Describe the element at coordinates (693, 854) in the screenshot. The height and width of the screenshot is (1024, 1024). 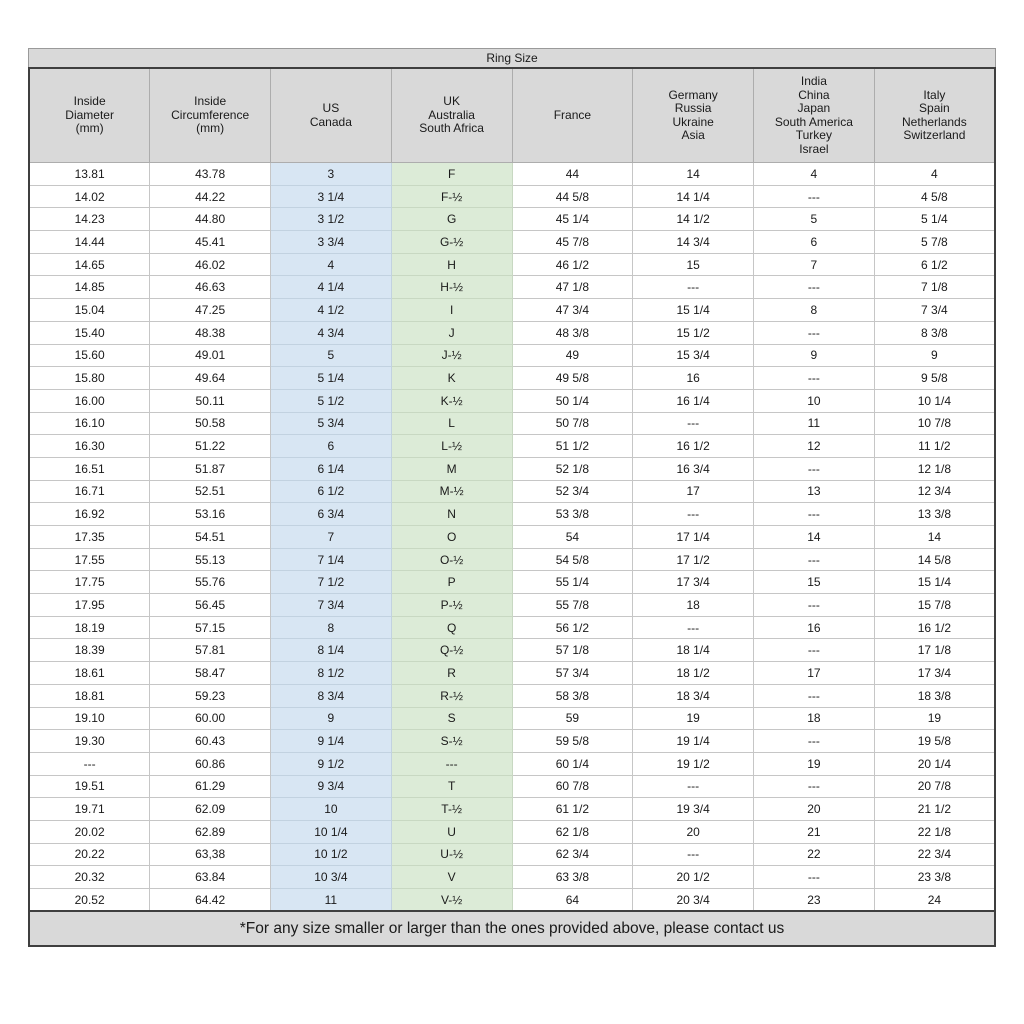
I see `cell-germany_russia_ukraine_asia: ---` at that location.